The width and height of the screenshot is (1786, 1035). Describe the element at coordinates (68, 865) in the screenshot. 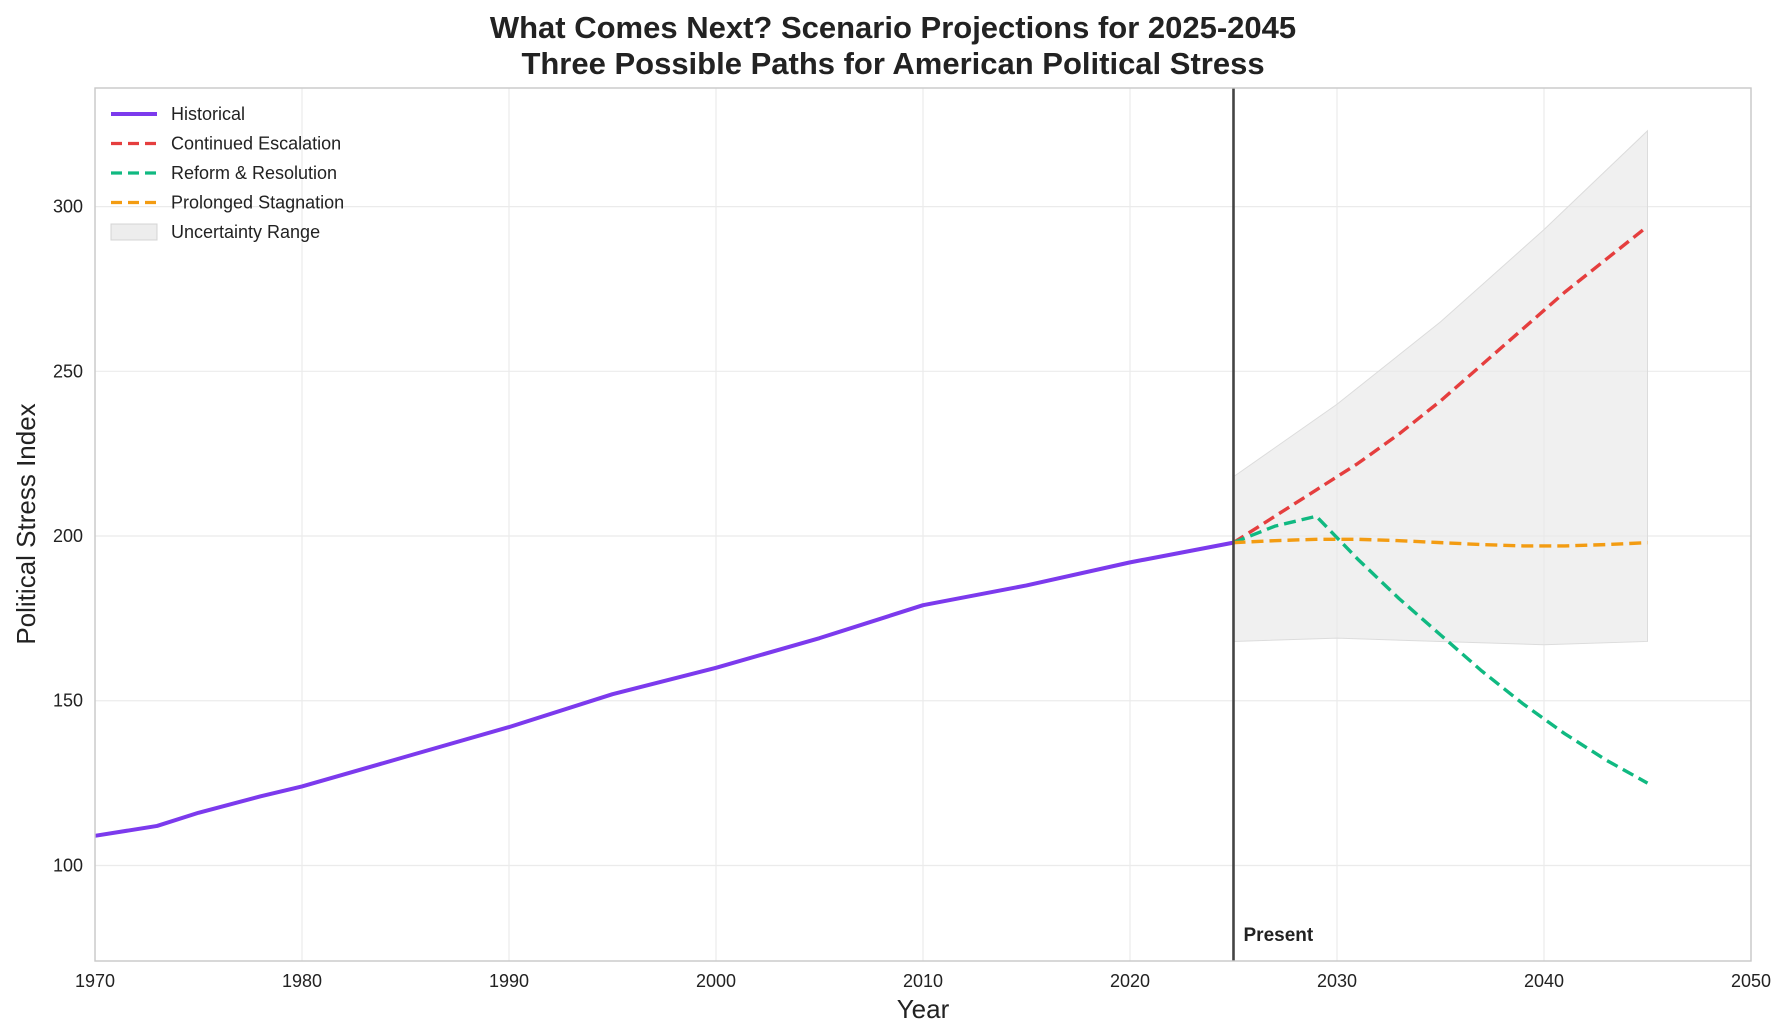

I see `y-tick-label: 100` at that location.